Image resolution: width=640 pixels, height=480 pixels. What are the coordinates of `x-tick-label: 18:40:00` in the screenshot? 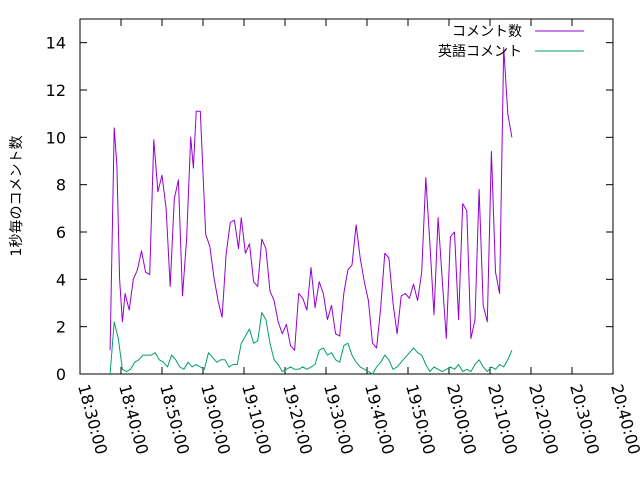 It's located at (133, 419).